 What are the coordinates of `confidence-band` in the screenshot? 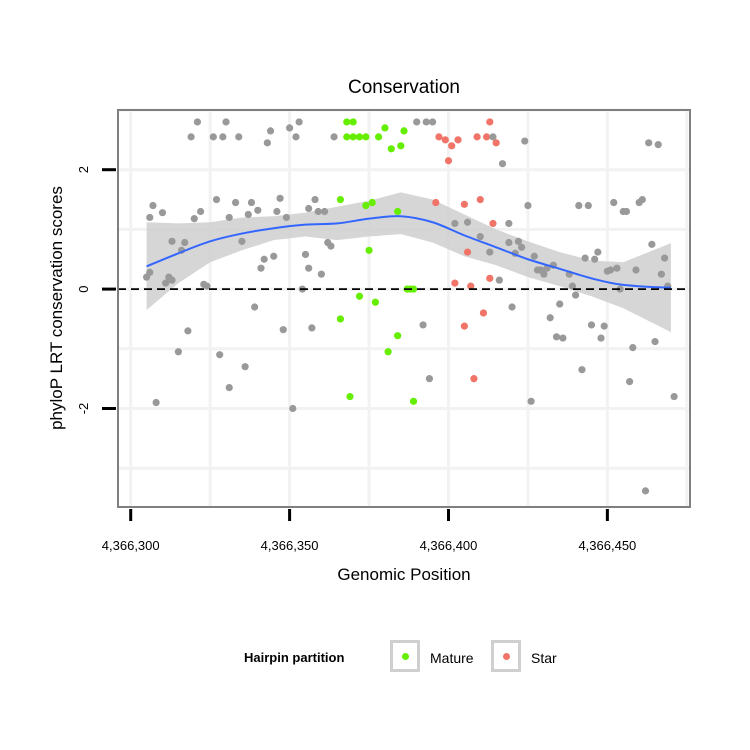 It's located at (408, 262).